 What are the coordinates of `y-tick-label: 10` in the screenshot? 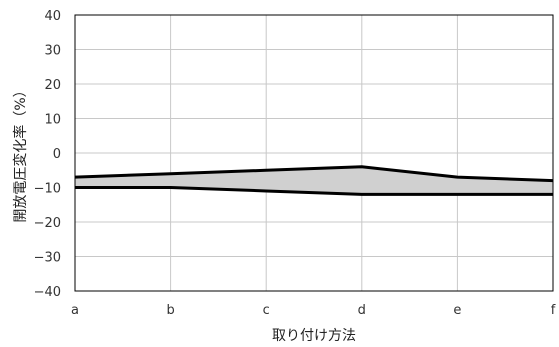 It's located at (52, 120).